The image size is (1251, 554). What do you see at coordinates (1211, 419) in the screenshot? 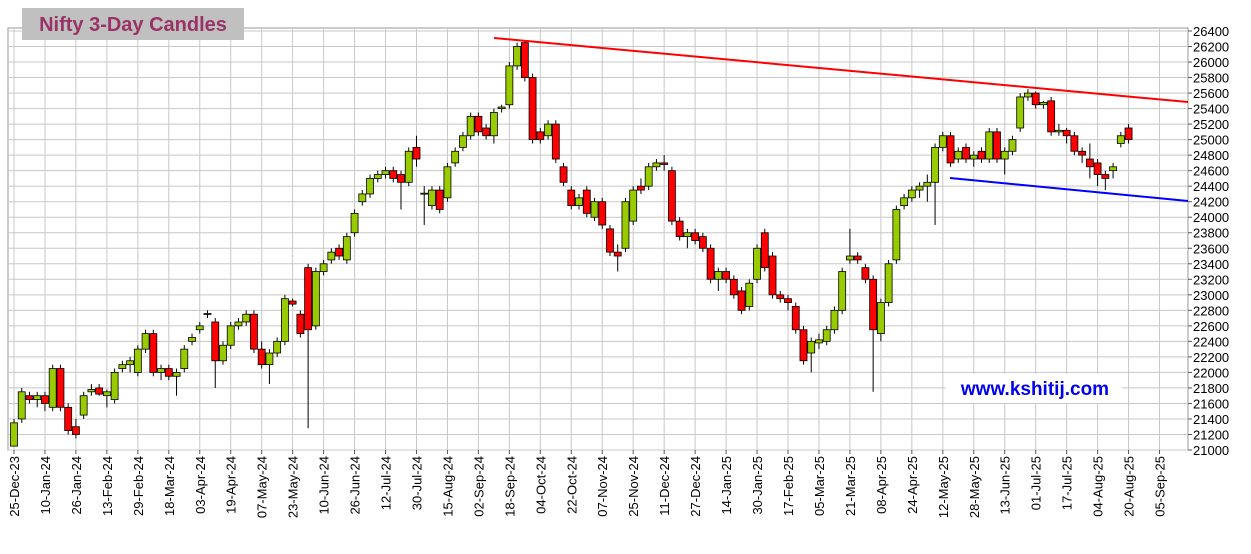
I see `y-tick-label: 21400` at bounding box center [1211, 419].